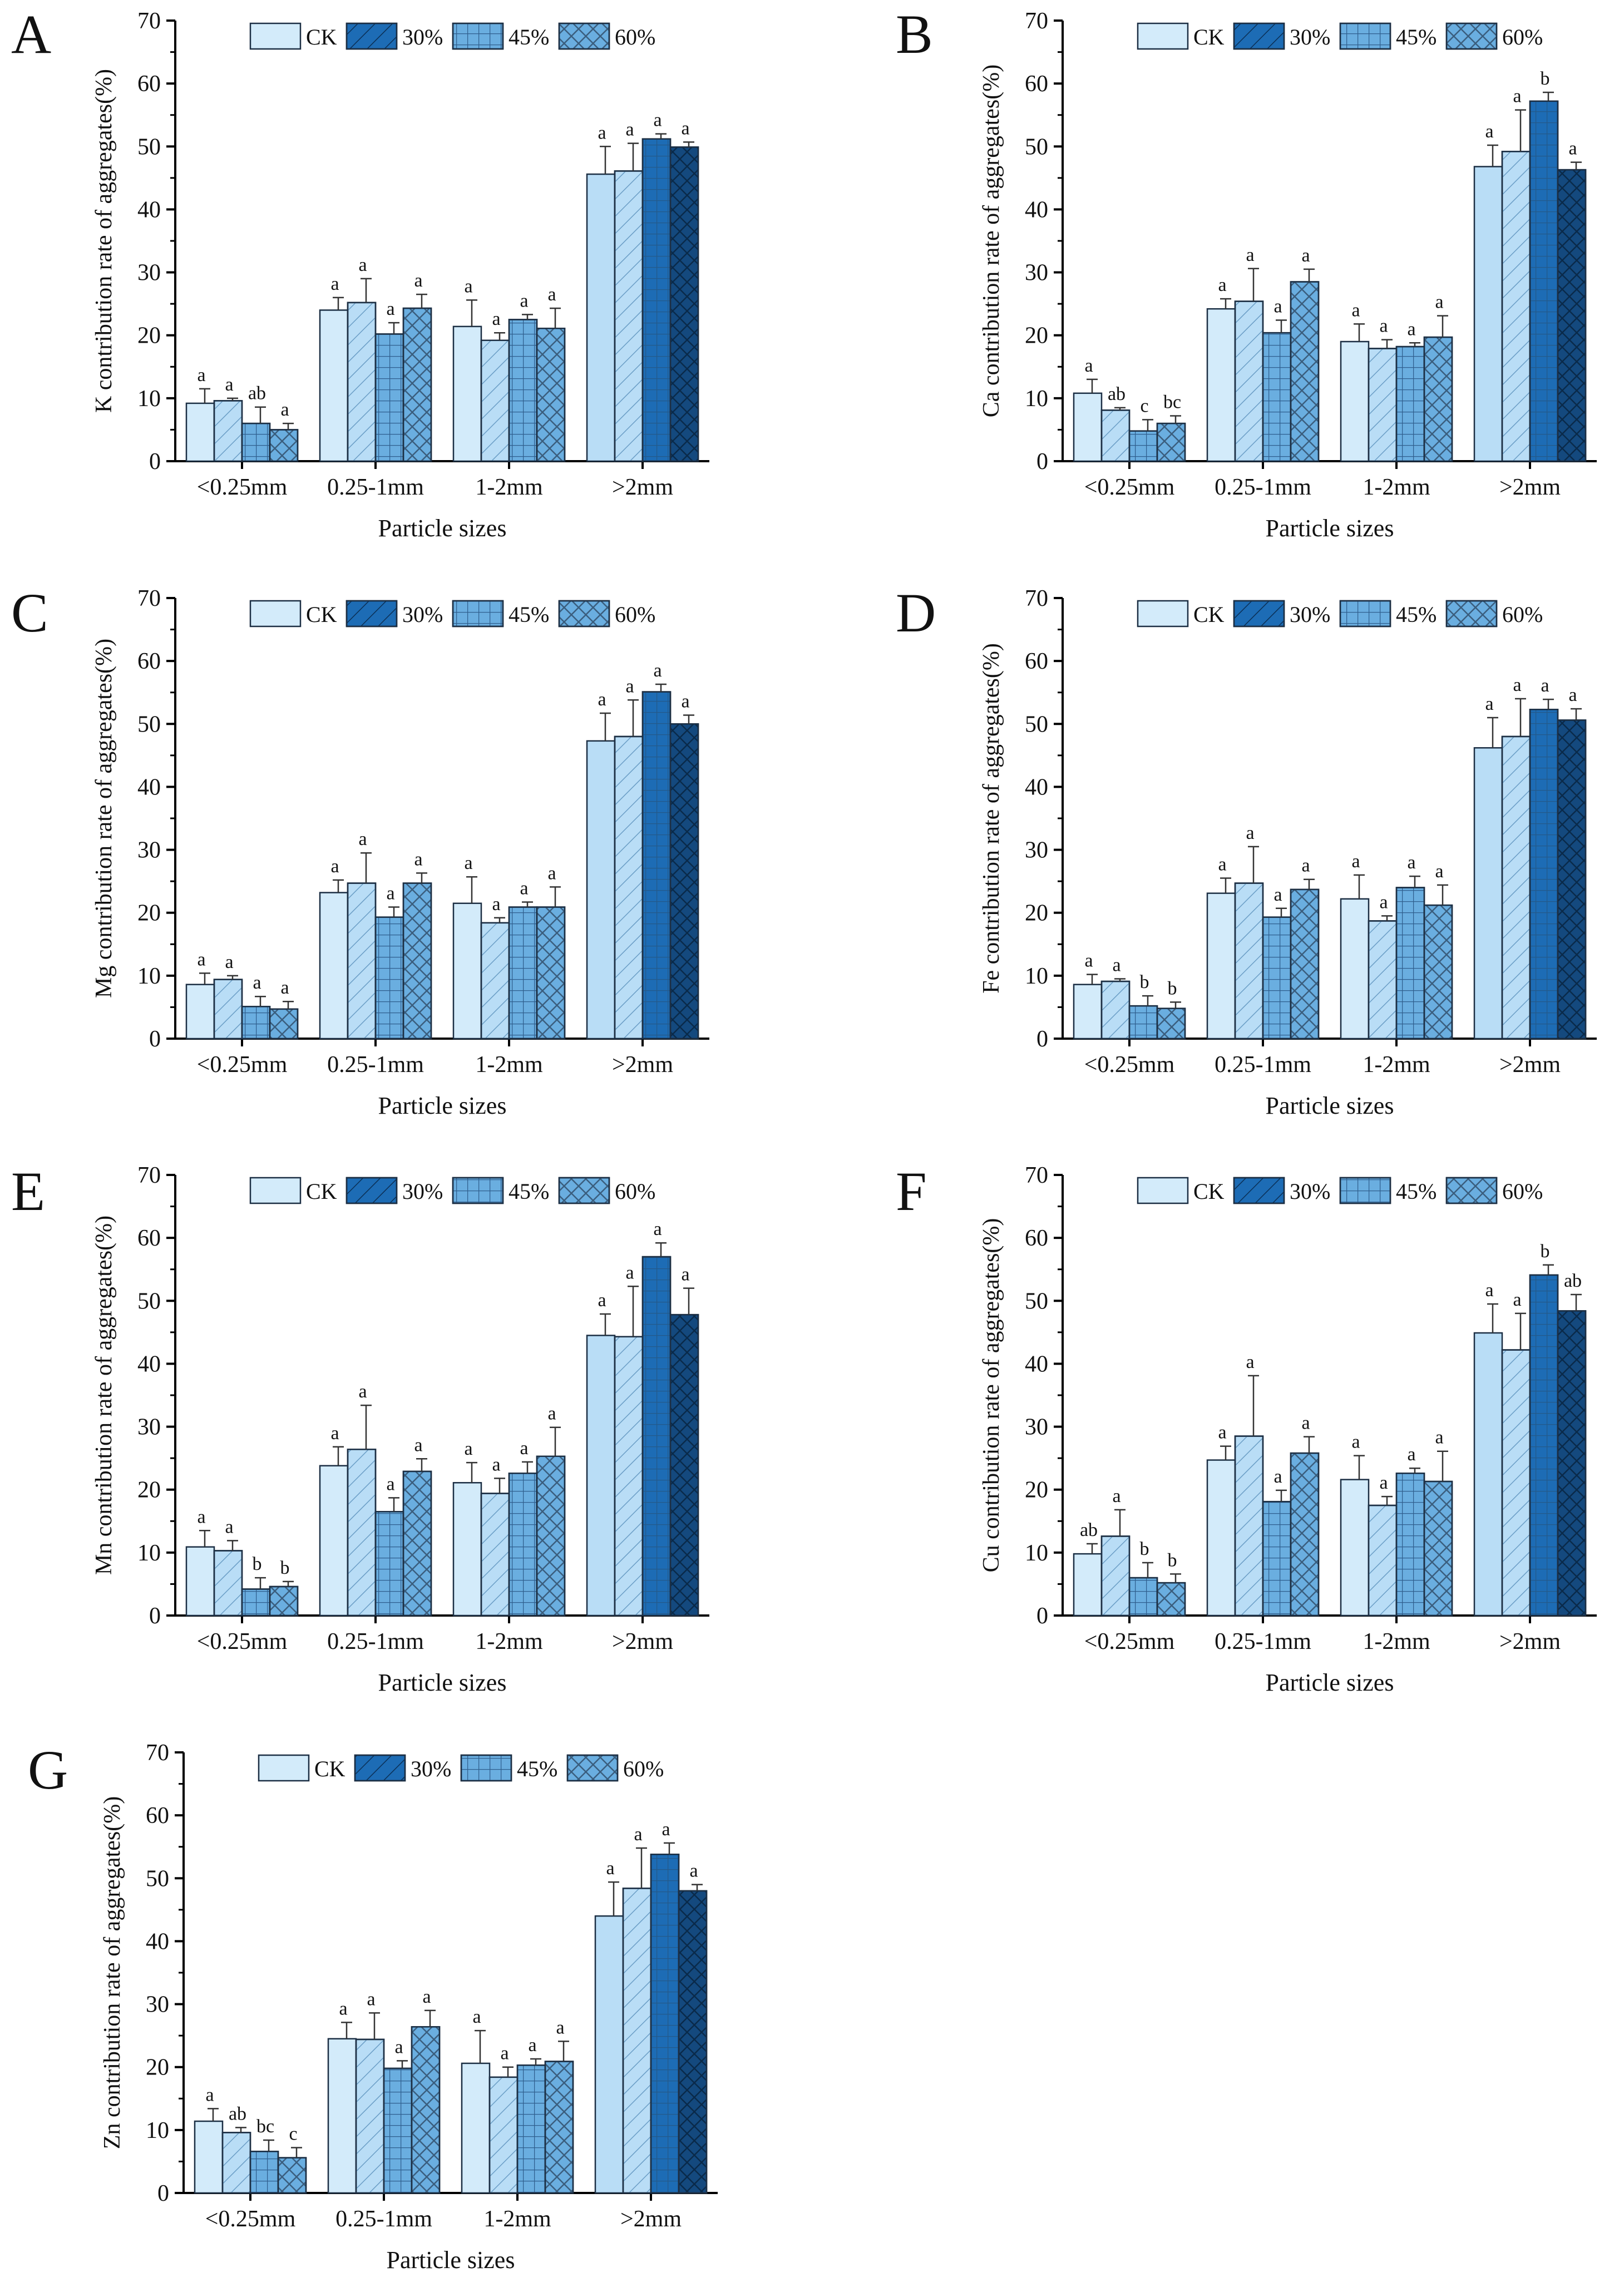  I want to click on x-tick-label: 0.25-1mm, so click(1263, 487).